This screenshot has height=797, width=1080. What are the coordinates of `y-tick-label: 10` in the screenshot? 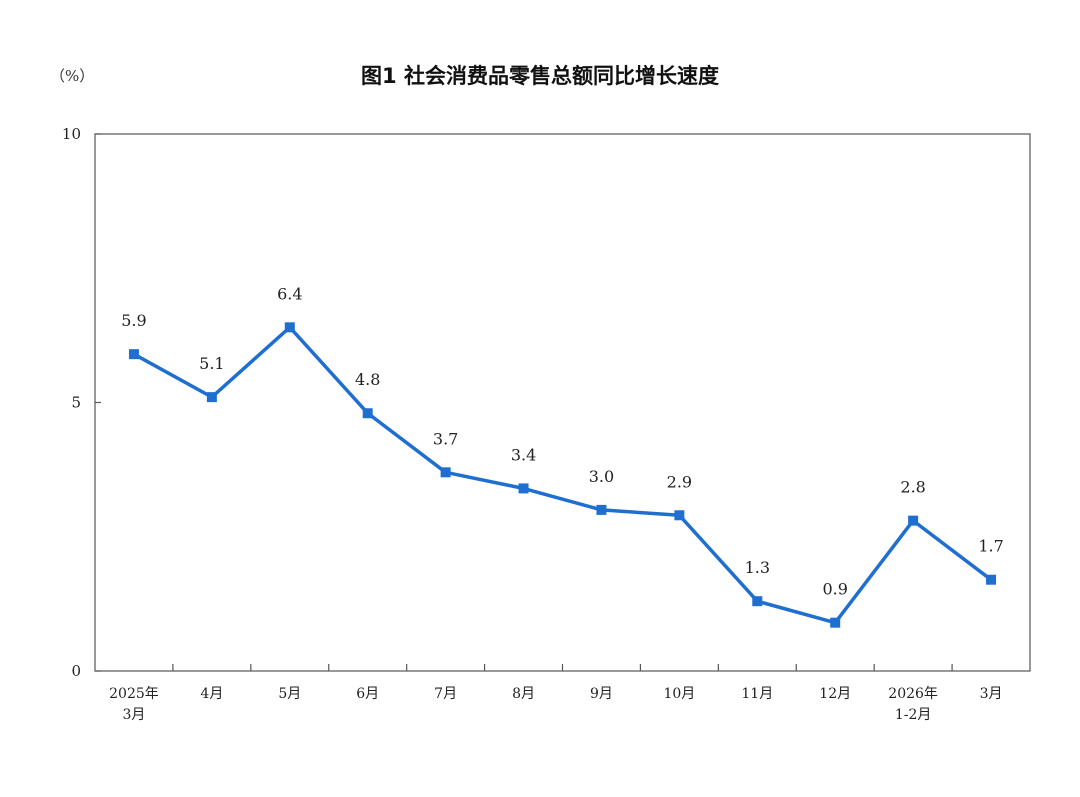 It's located at (71, 134).